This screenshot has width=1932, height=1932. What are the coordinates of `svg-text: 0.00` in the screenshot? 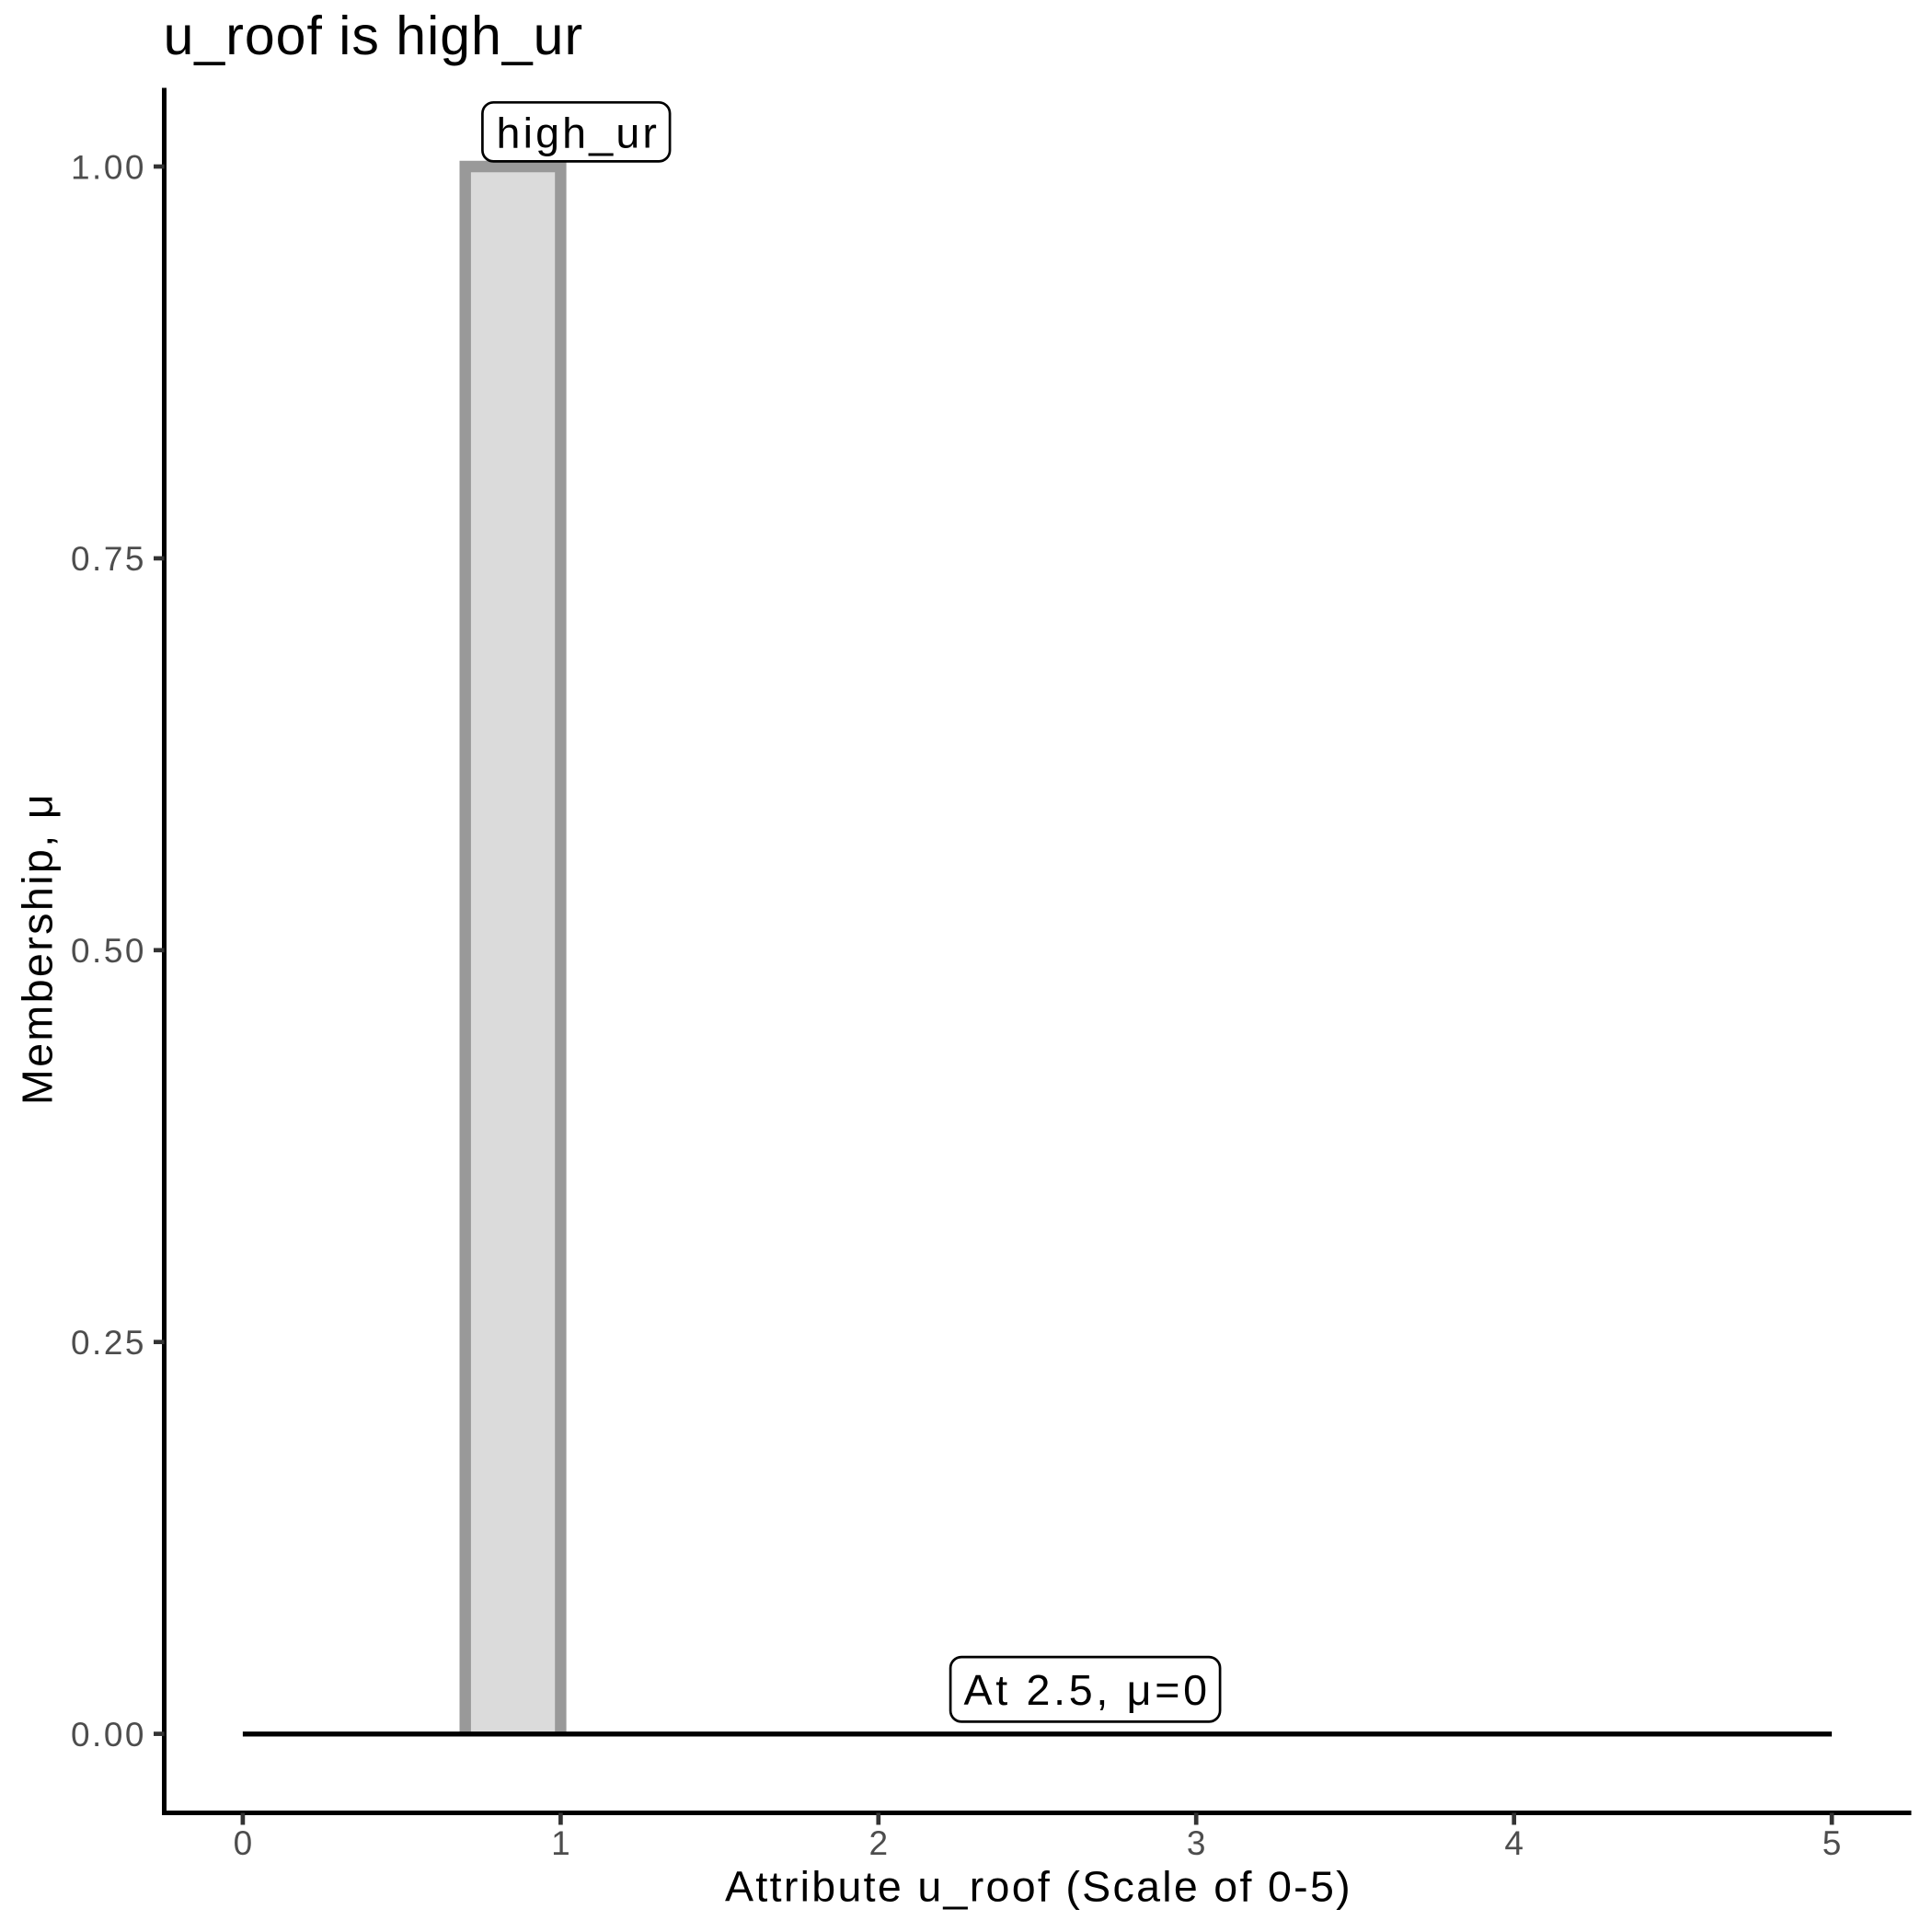 It's located at (108, 1735).